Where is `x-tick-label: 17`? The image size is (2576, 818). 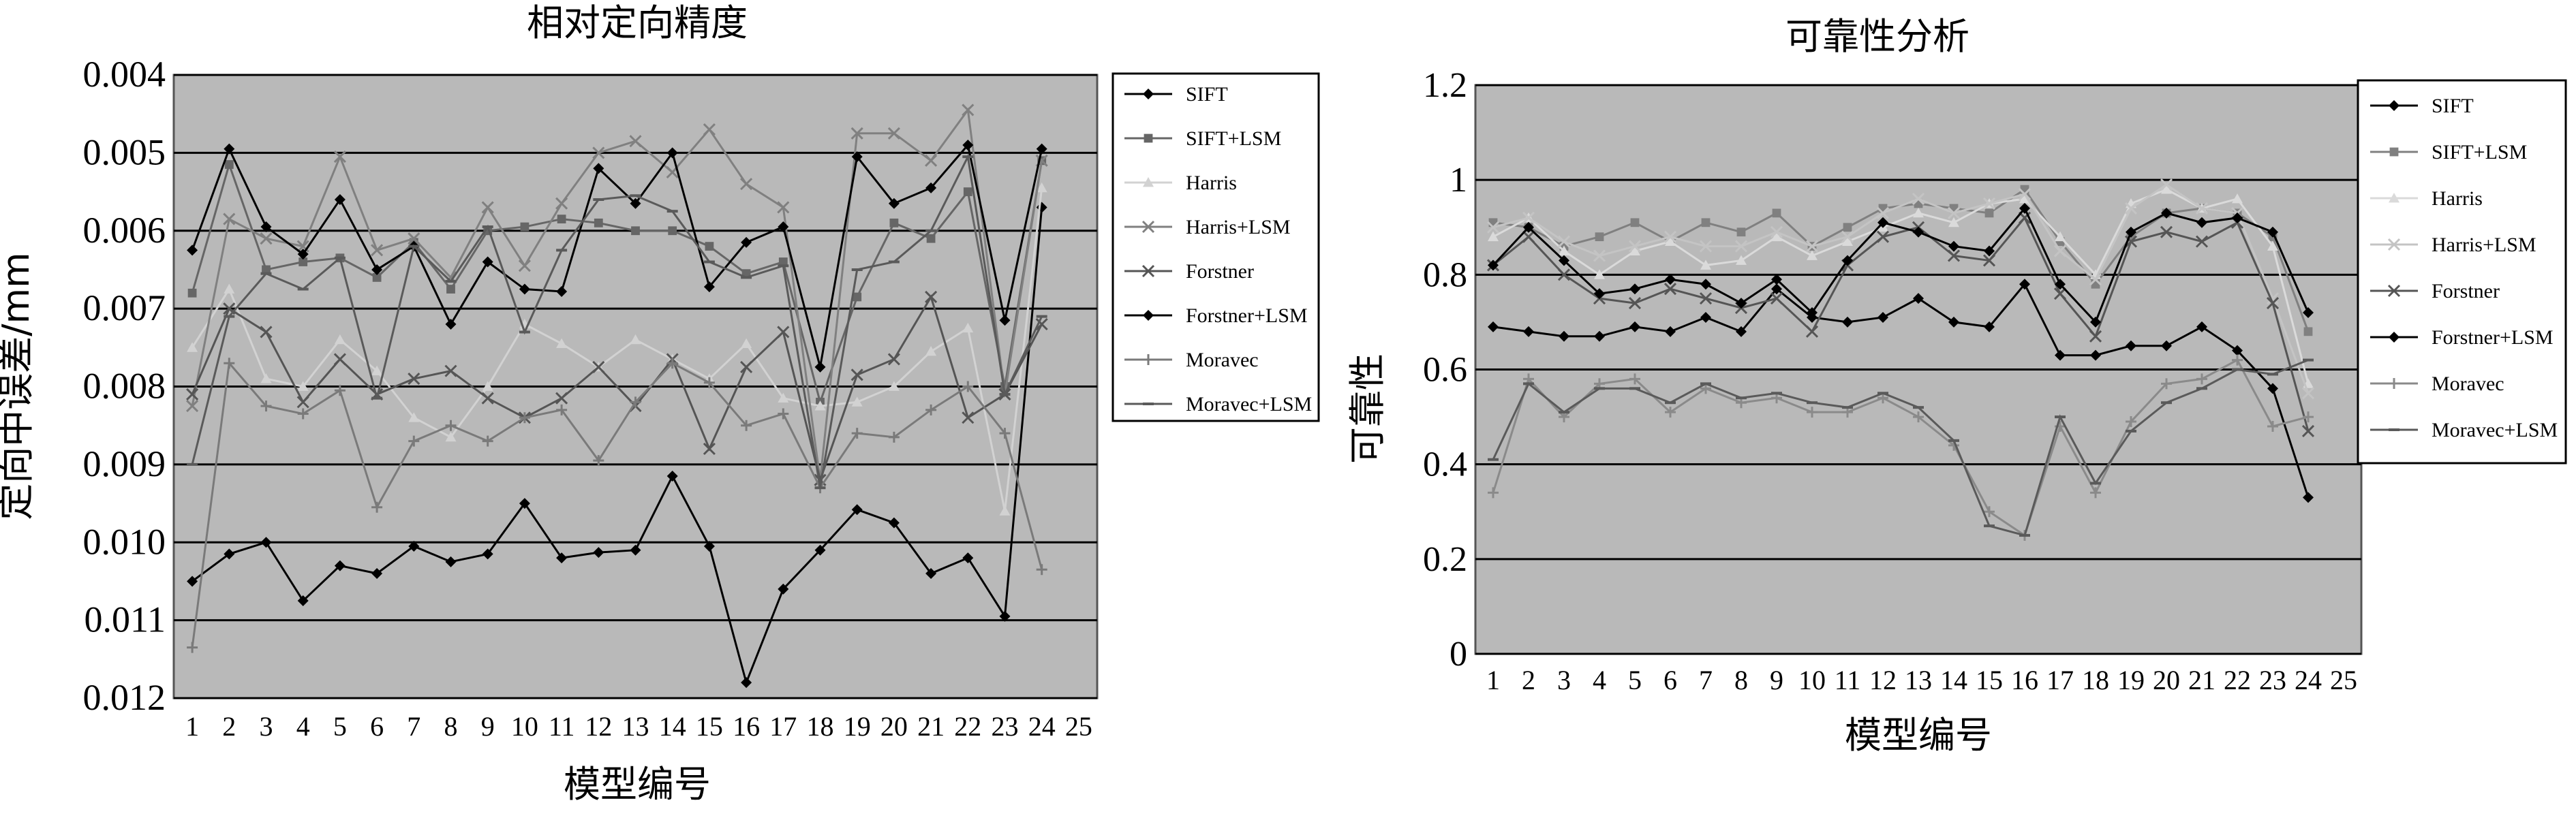
x-tick-label: 17 is located at coordinates (2060, 680).